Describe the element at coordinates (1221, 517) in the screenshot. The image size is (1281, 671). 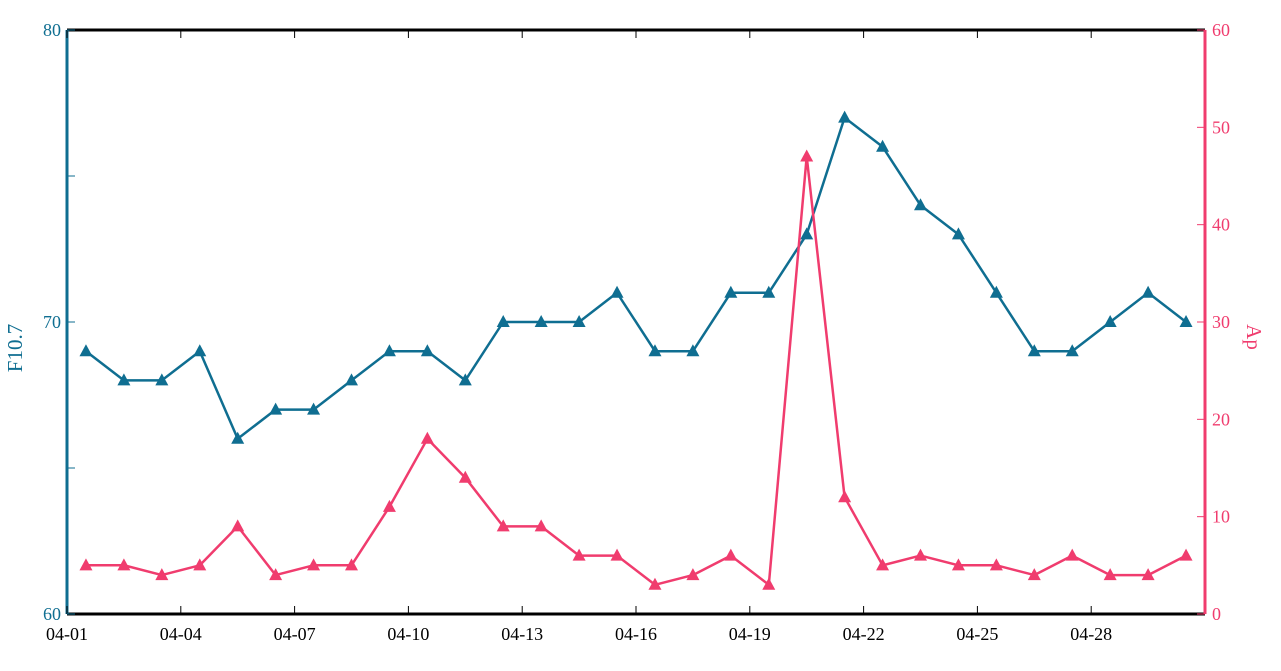
I see `y-right-tick-label: 10` at that location.